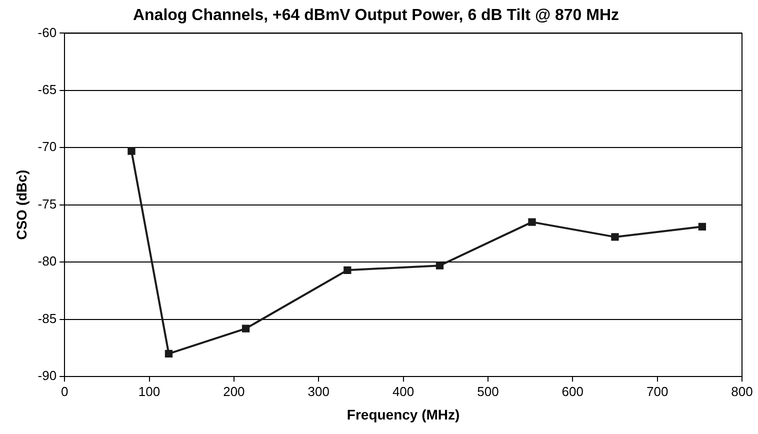 Image resolution: width=758 pixels, height=434 pixels. What do you see at coordinates (64, 391) in the screenshot?
I see `x-tick-label: 0` at bounding box center [64, 391].